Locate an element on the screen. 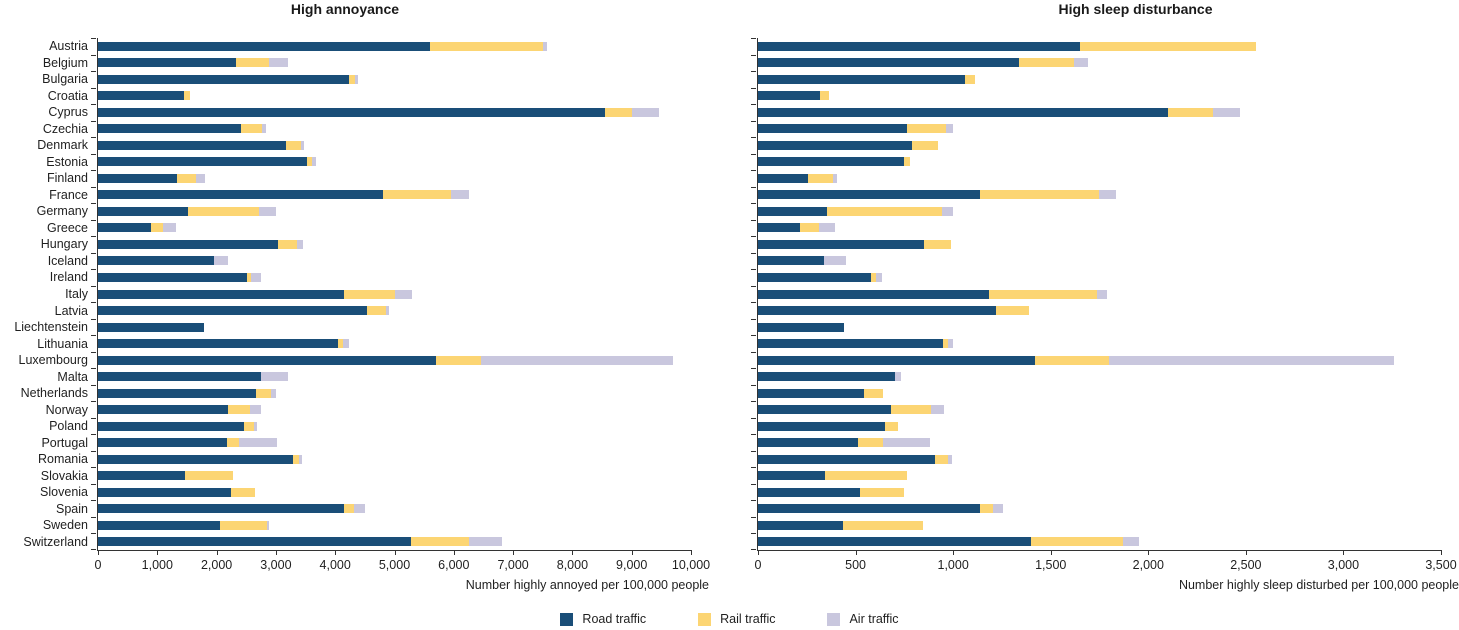 The height and width of the screenshot is (630, 1459). country-label-greece: Greece is located at coordinates (67, 227).